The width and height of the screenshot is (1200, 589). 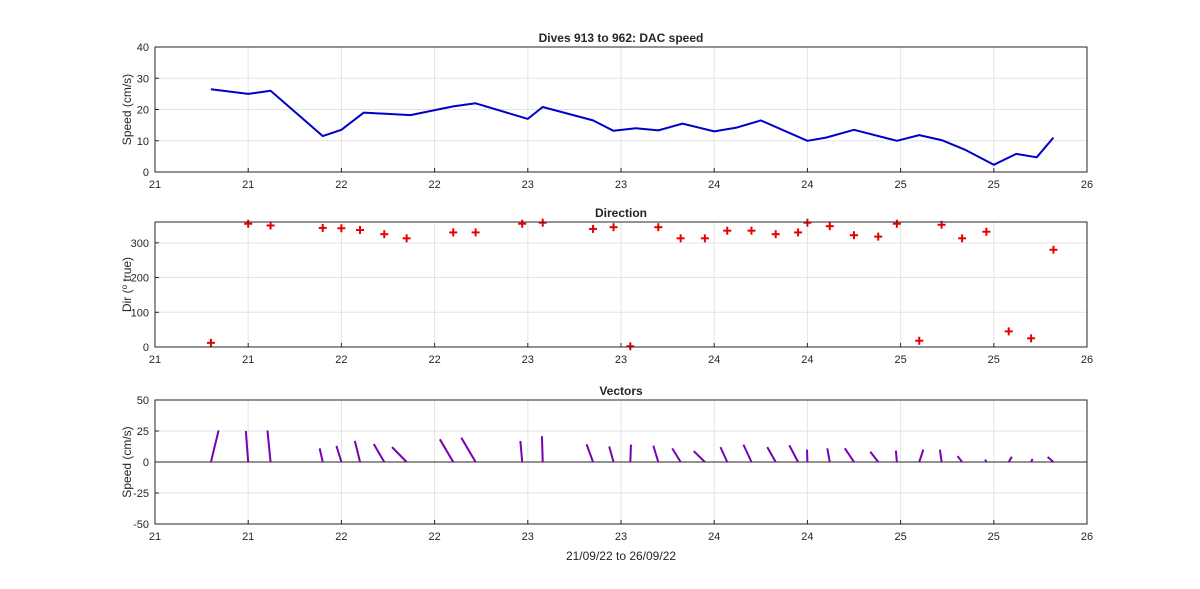 I want to click on vectors-y-ticks: -50 -25 0 25 50, so click(x=146, y=463).